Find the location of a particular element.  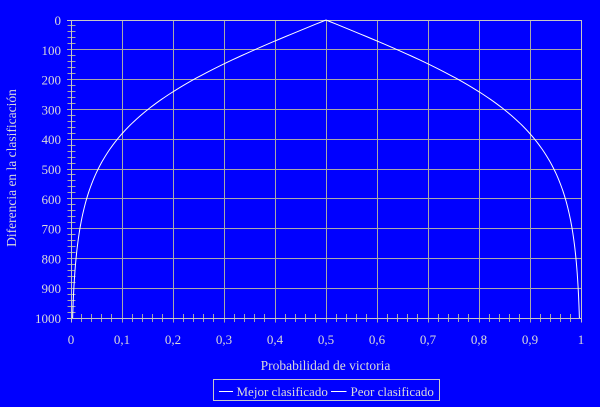

svg-text: 0,4 is located at coordinates (275, 339).